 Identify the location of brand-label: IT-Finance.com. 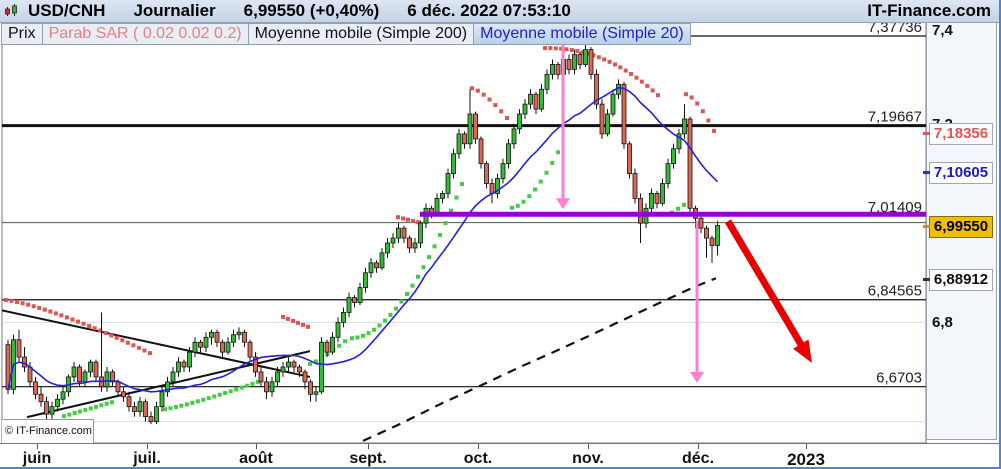
(929, 10).